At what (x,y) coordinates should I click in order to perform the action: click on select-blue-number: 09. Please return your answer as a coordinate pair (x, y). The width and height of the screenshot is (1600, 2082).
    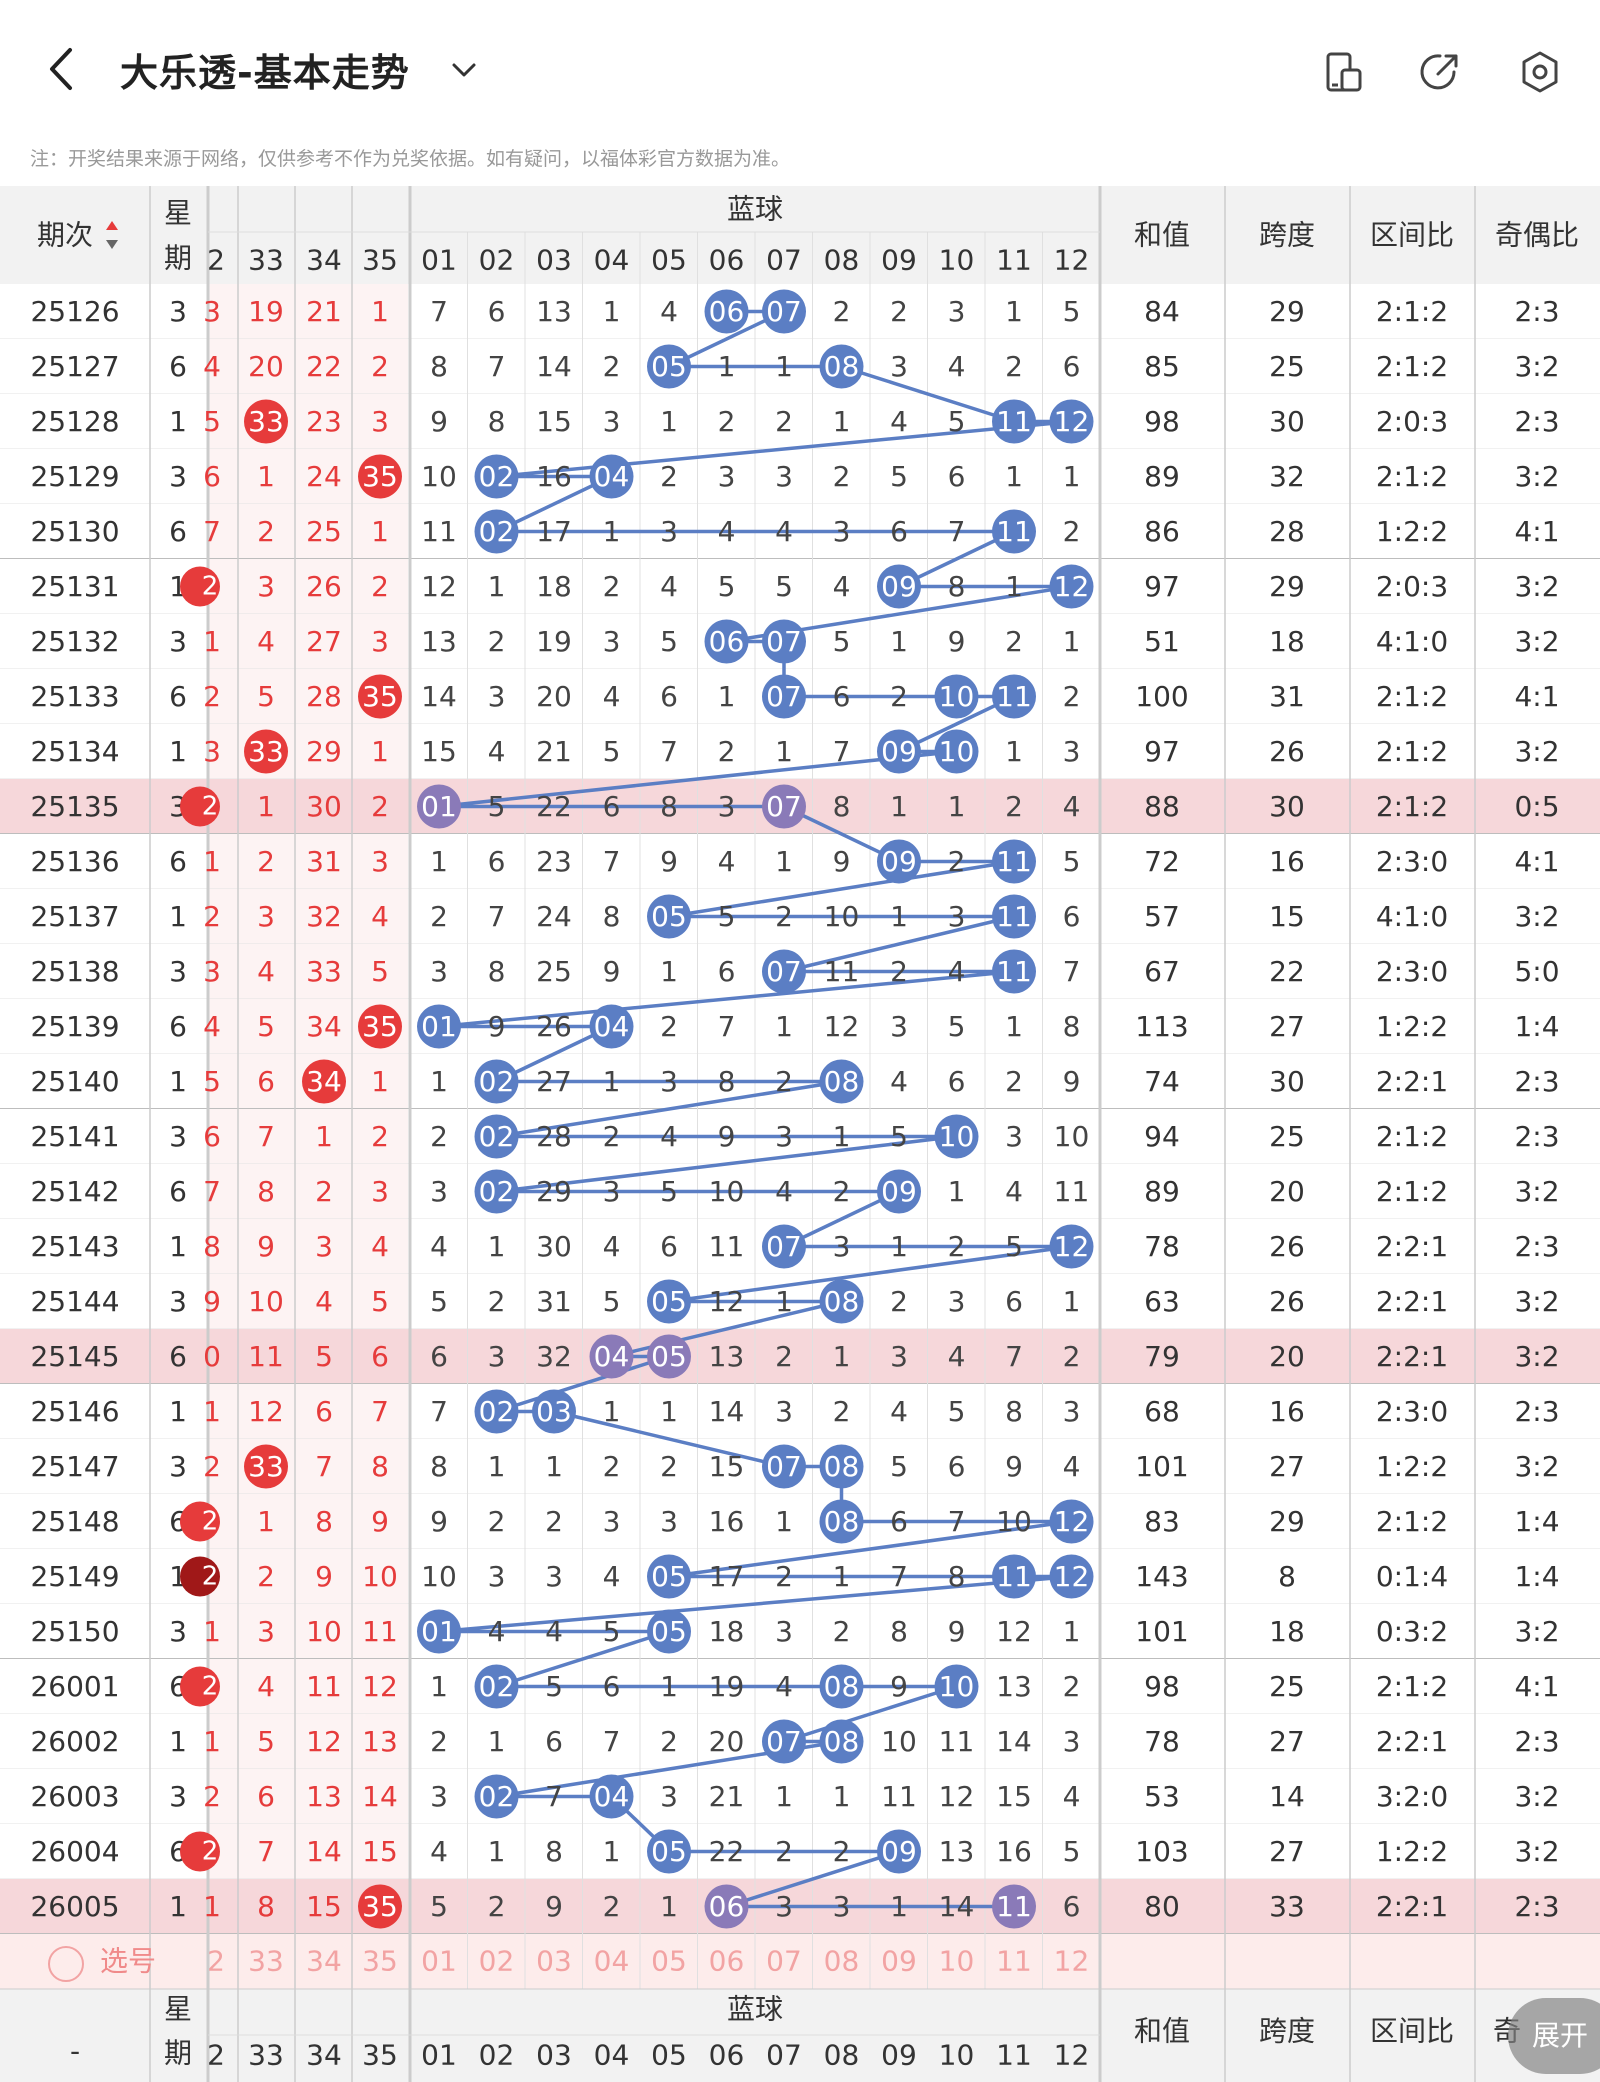
    Looking at the image, I should click on (899, 1961).